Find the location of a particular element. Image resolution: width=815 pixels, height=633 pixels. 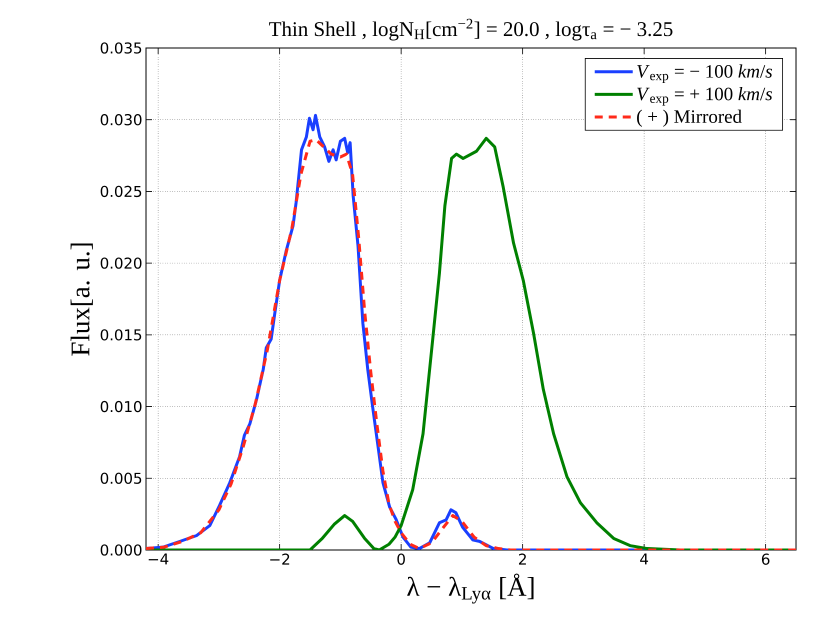

x-axis-title: λ − λ$_{Lyα}$ [Å] is located at coordinates (470, 589).